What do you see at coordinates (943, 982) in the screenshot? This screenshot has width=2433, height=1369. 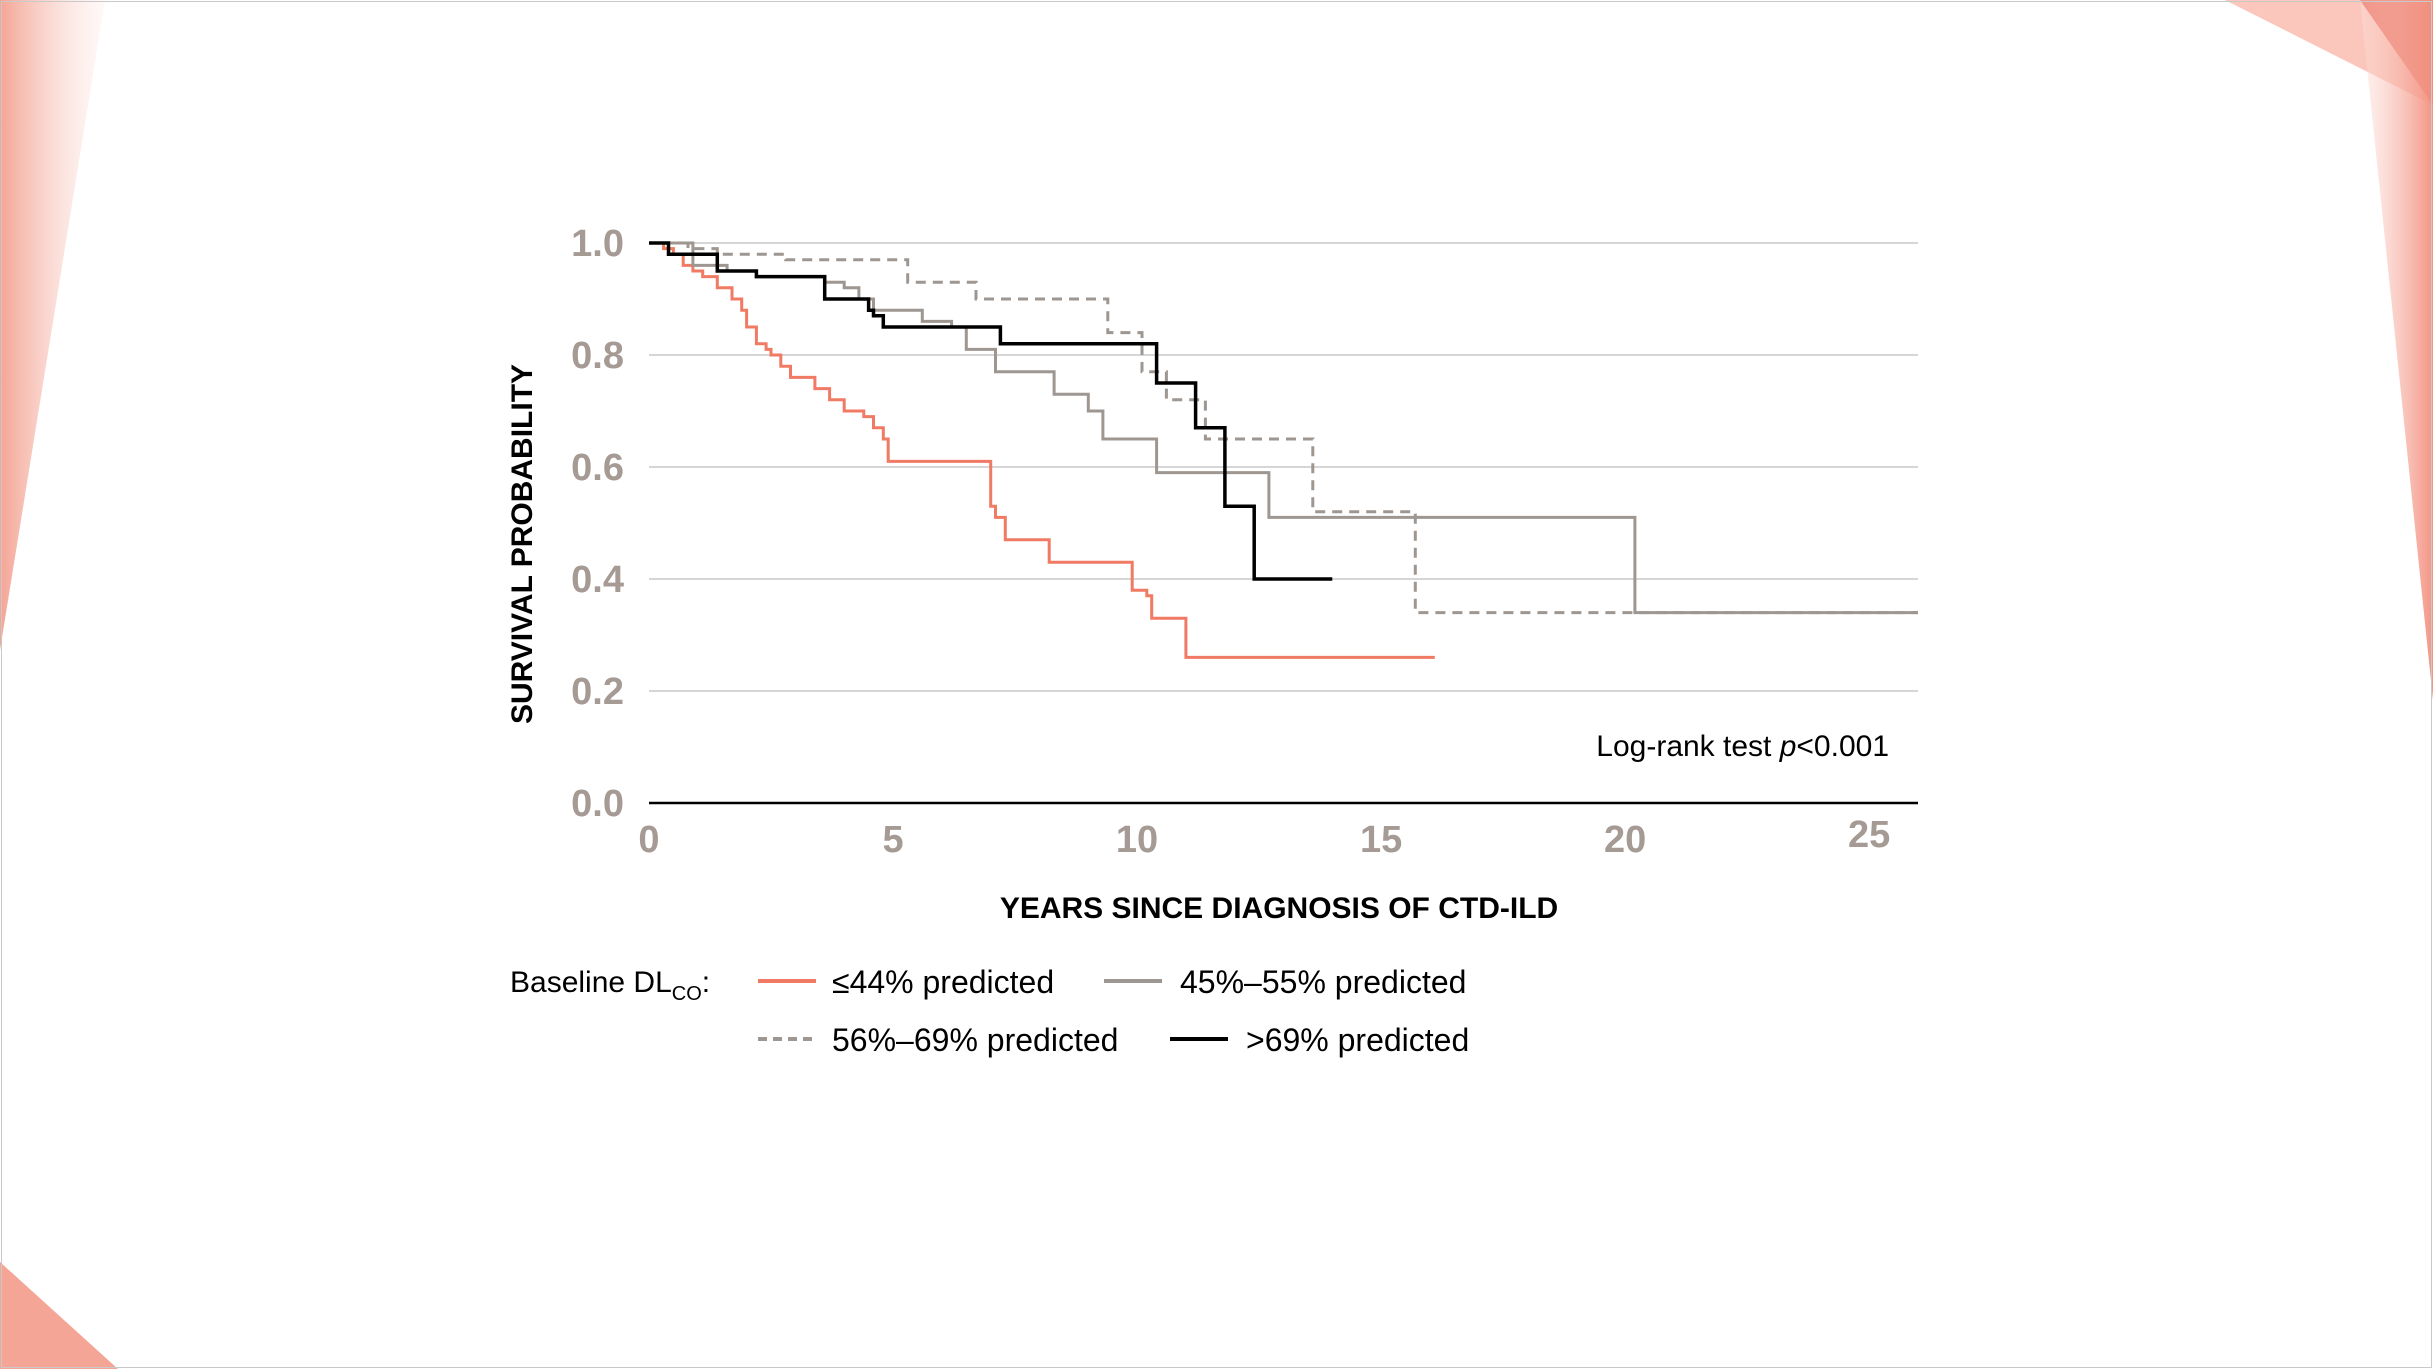 I see `legend-label: ≤44% predicted` at bounding box center [943, 982].